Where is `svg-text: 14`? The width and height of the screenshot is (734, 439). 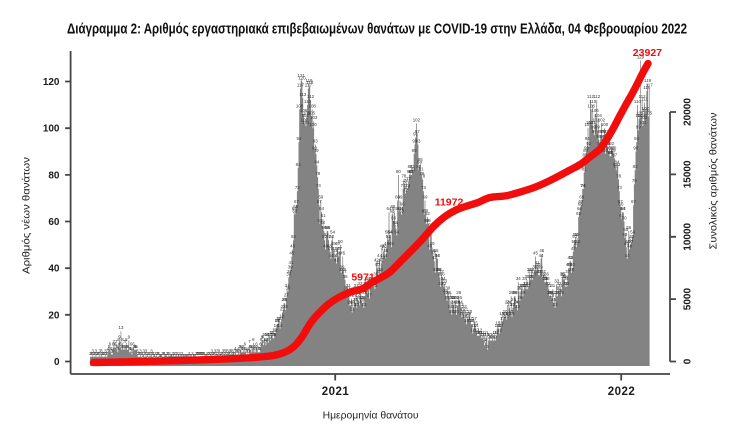
svg-text: 14 is located at coordinates (473, 325).